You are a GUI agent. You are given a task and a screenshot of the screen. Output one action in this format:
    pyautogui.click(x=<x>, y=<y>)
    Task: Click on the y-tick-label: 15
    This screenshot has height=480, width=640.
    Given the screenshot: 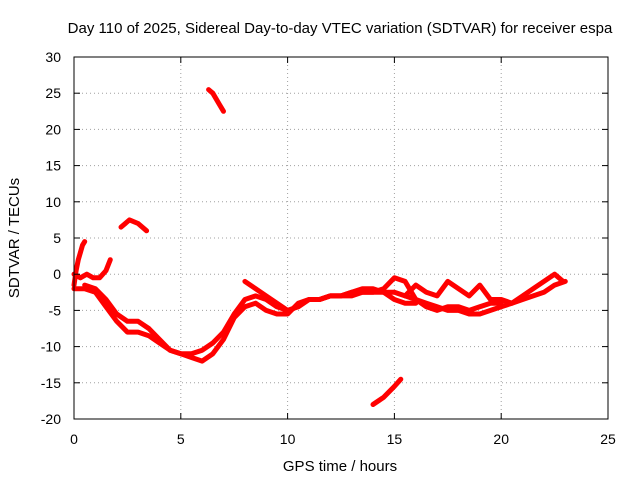 What is the action you would take?
    pyautogui.click(x=53, y=166)
    